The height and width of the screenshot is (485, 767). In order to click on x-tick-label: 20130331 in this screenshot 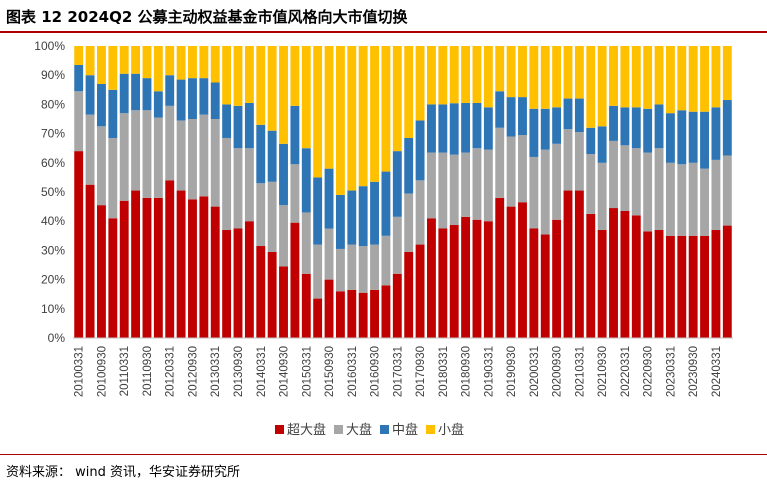, I will do `click(216, 371)`.